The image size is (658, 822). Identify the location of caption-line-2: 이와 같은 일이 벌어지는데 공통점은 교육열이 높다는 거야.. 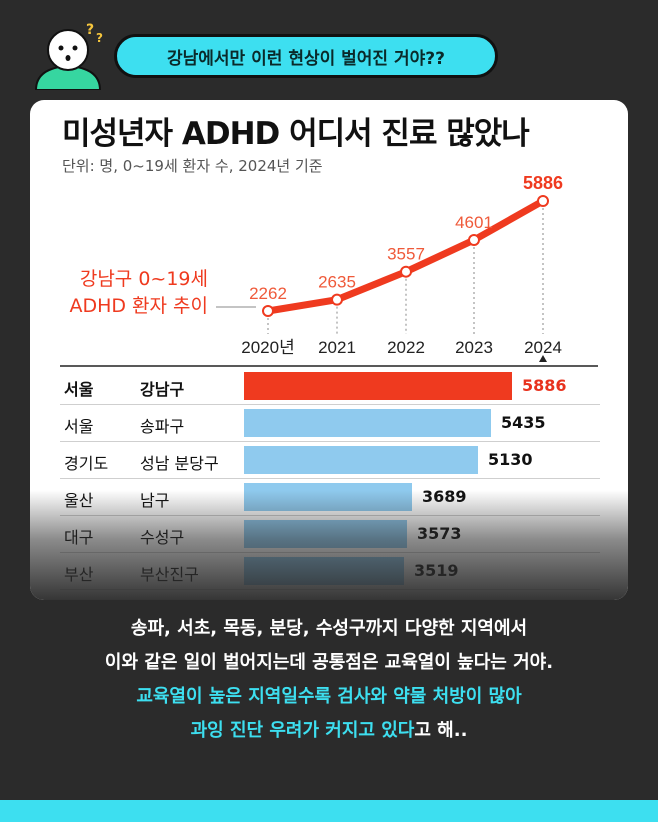
(329, 662).